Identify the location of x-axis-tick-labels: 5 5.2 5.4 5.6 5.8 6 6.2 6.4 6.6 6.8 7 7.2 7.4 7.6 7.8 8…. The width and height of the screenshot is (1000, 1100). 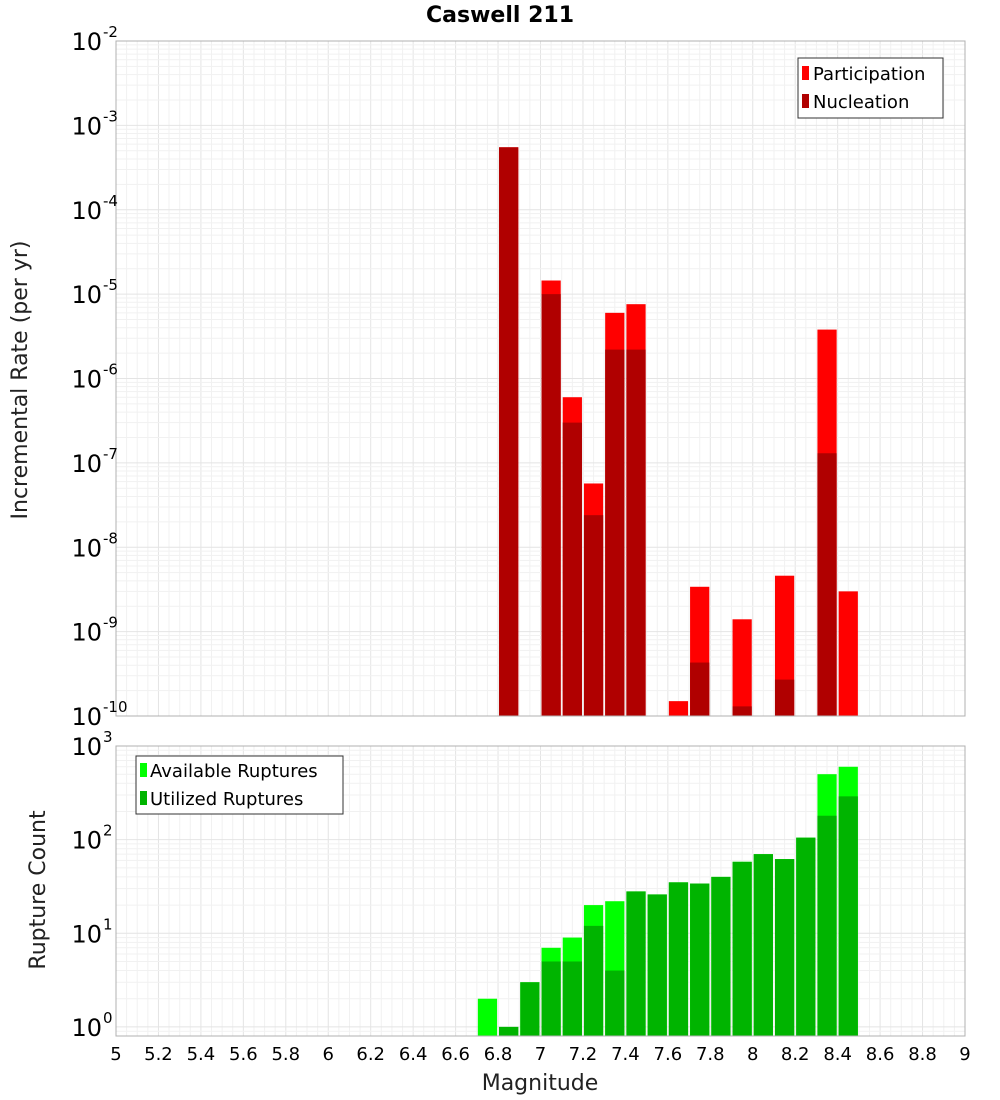
(540, 1054).